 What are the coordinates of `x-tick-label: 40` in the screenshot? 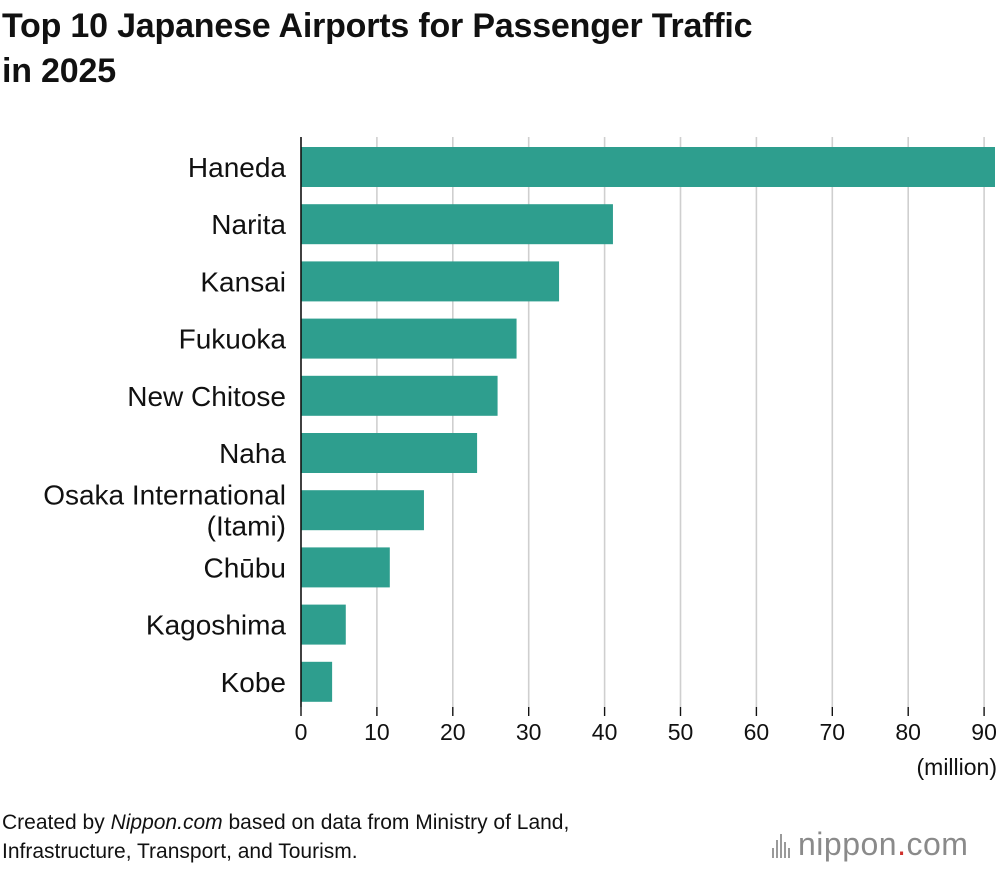 It's located at (605, 732).